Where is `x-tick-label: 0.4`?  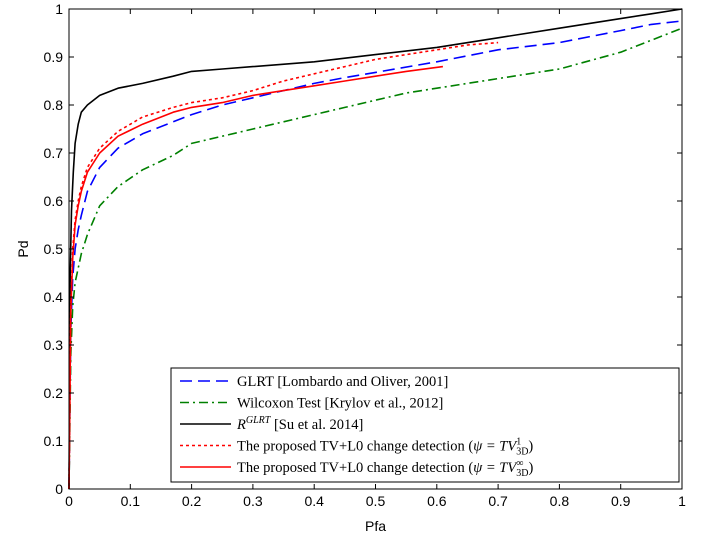 x-tick-label: 0.4 is located at coordinates (314, 501).